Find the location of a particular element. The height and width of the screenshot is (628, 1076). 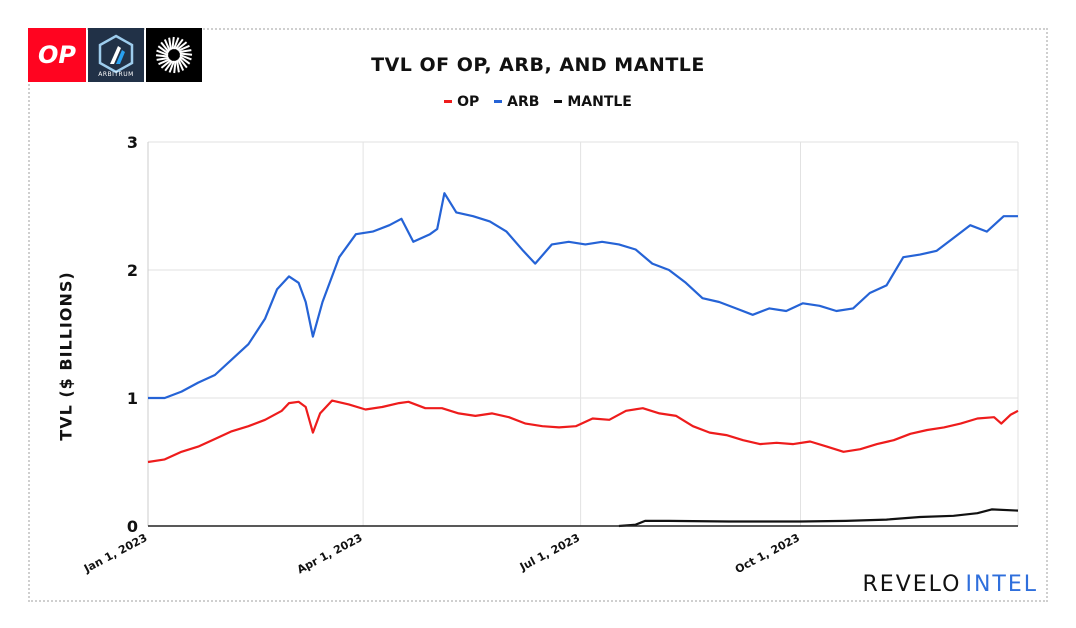

mantle-logo is located at coordinates (174, 55).